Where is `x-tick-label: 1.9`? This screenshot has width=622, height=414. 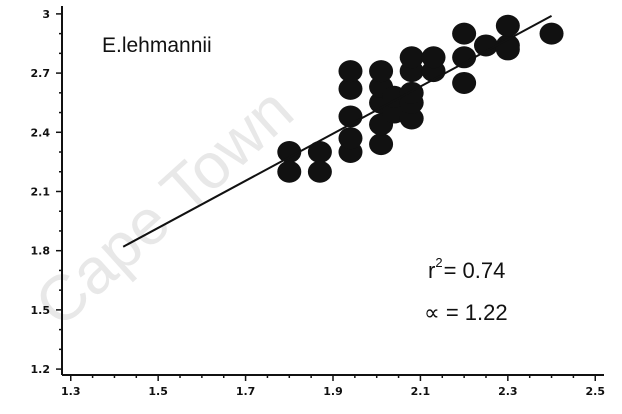
x-tick-label: 1.9 is located at coordinates (333, 391).